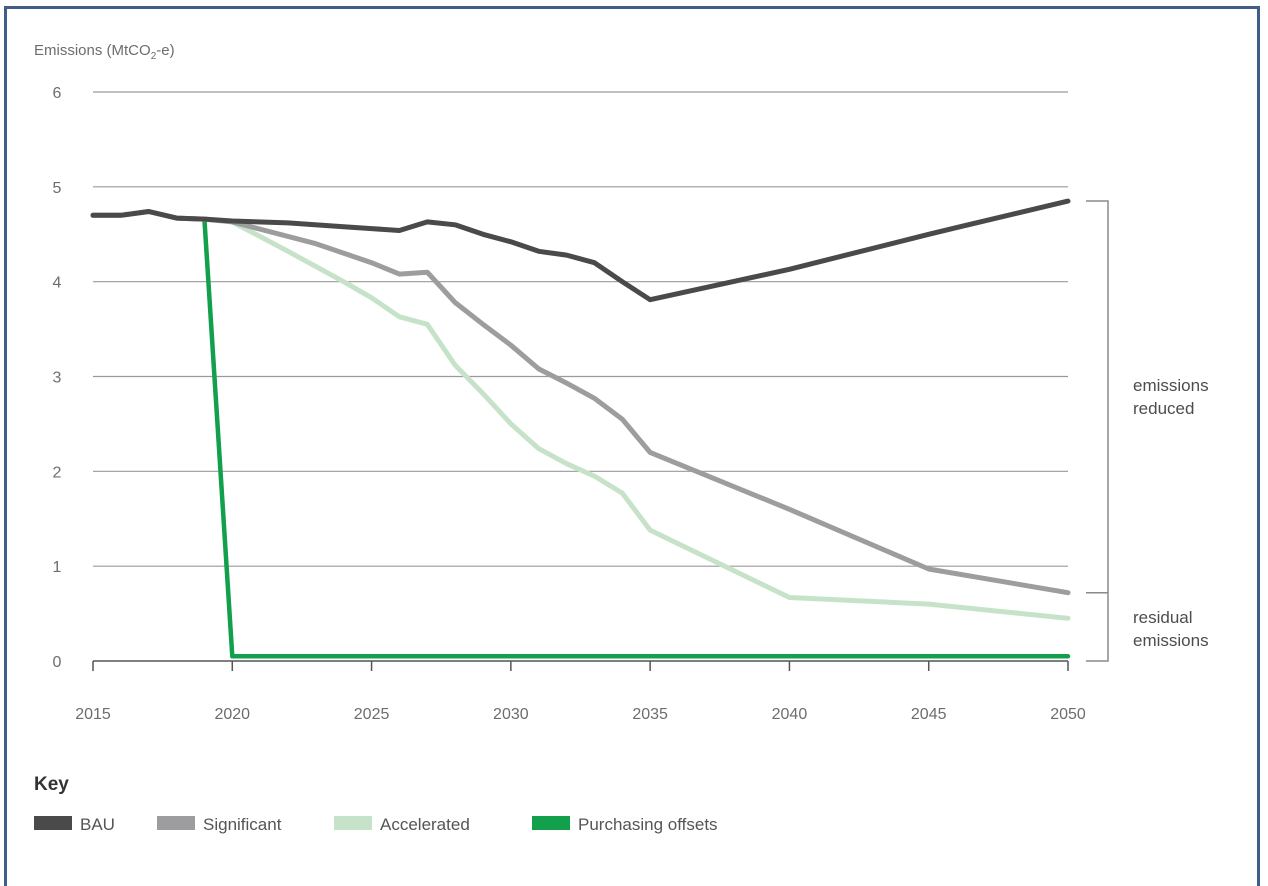  I want to click on x-tick-label: 2035, so click(650, 714).